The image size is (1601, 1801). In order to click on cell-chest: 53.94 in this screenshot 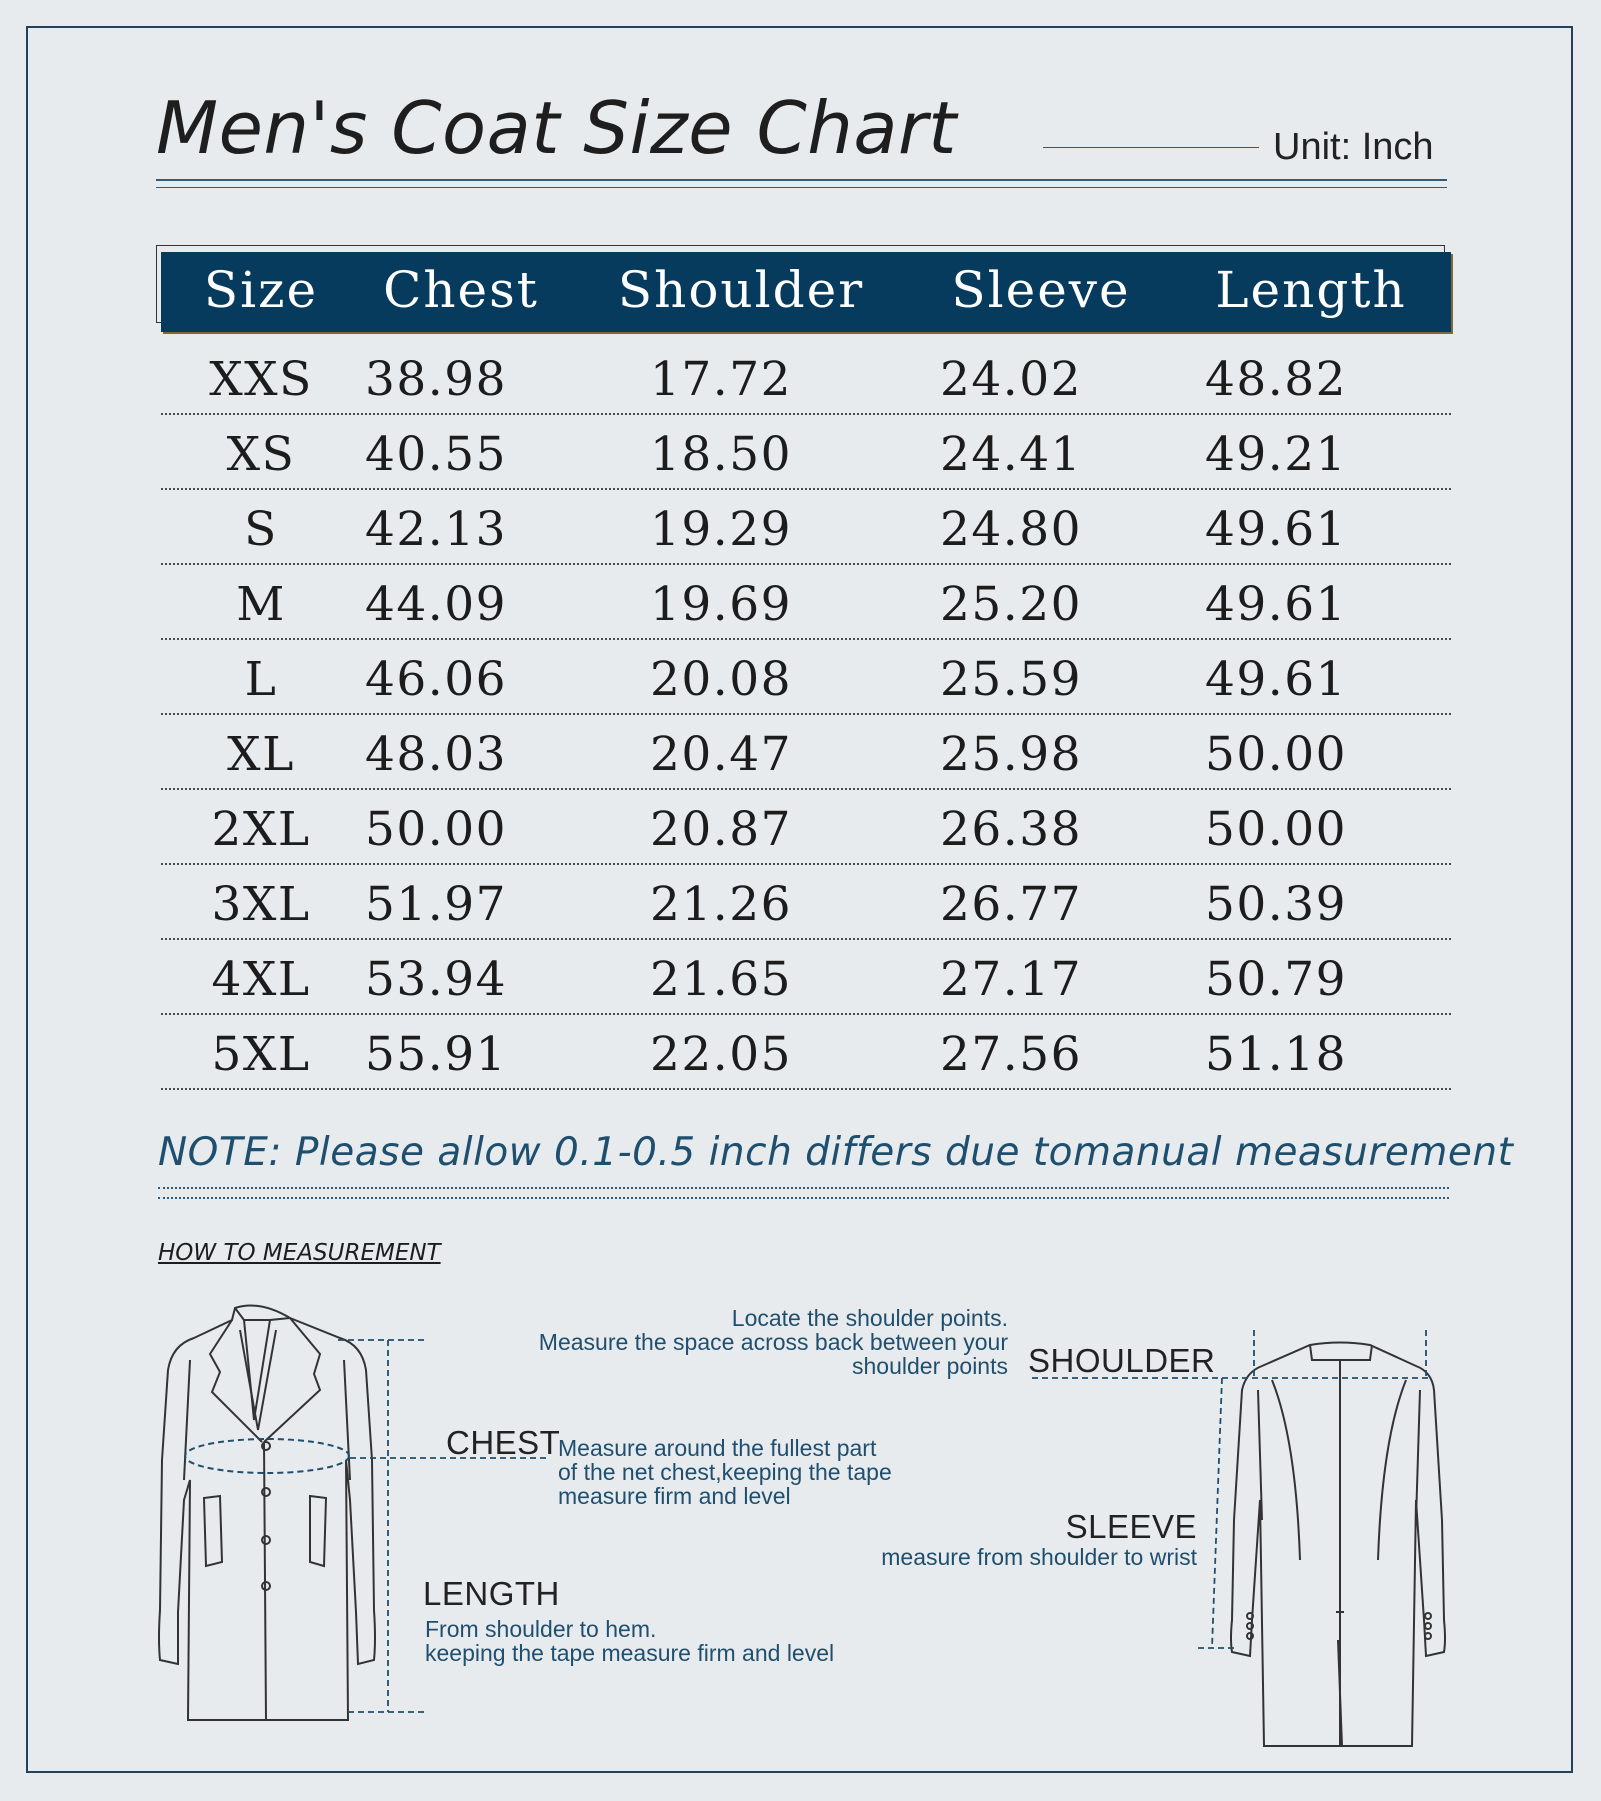, I will do `click(436, 979)`.